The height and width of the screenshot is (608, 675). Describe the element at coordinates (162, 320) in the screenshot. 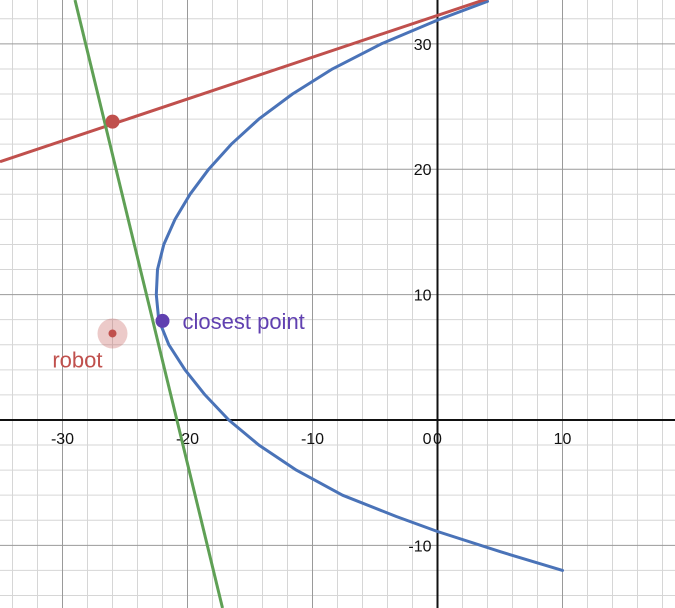

I see `closest-point` at that location.